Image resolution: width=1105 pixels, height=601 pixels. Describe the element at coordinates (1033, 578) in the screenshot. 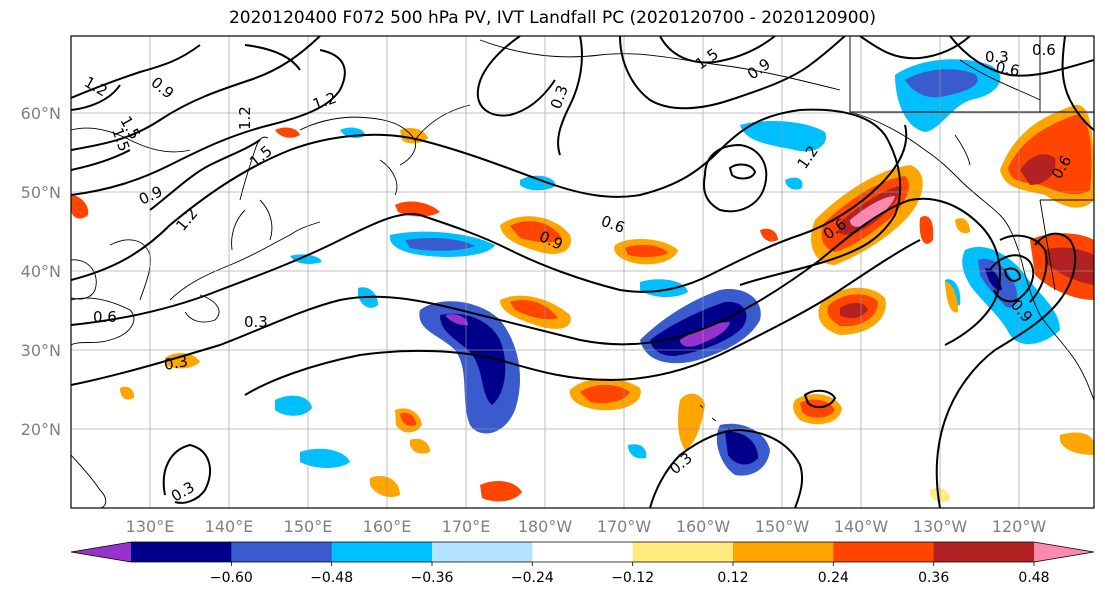

I see `colorbar-tick-label: 0.48` at that location.